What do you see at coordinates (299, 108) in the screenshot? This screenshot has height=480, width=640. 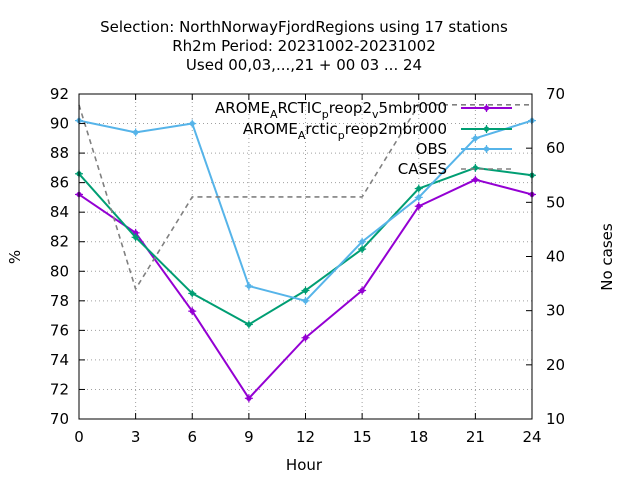 I see `legend-text: RCTIC` at bounding box center [299, 108].